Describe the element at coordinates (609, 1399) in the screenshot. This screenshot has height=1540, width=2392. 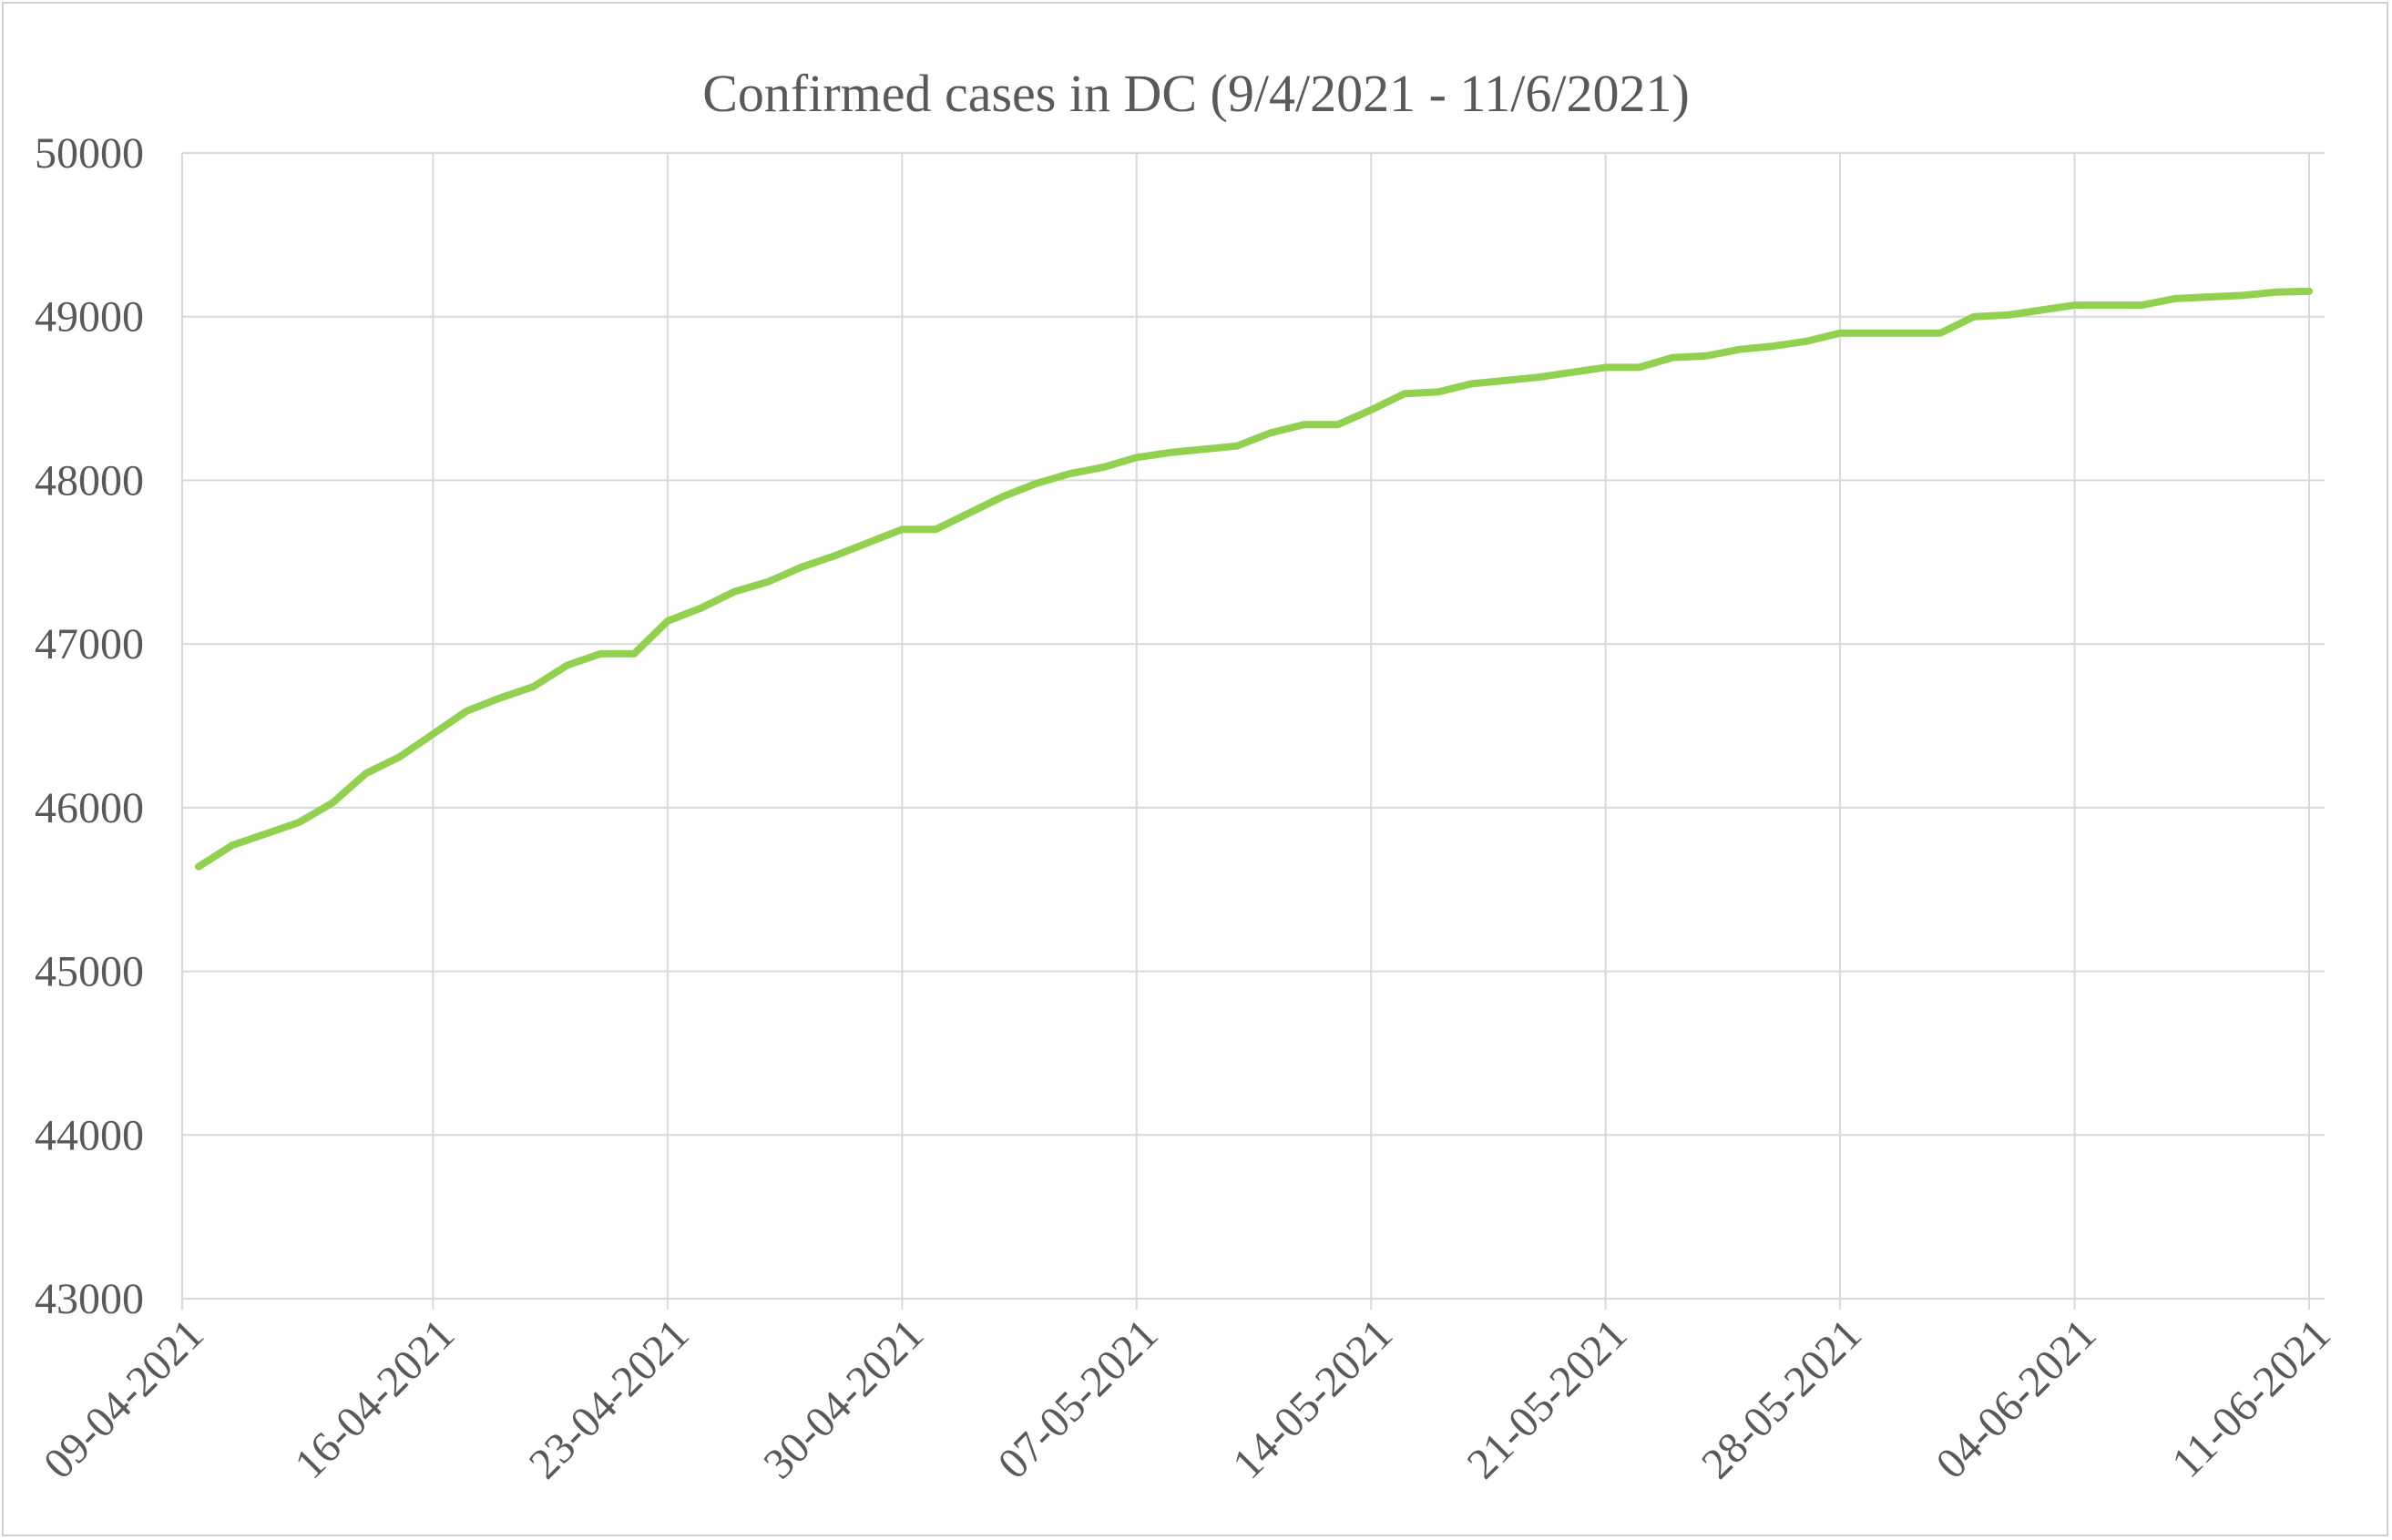
I see `x-tick-label: 23-04-2021` at that location.